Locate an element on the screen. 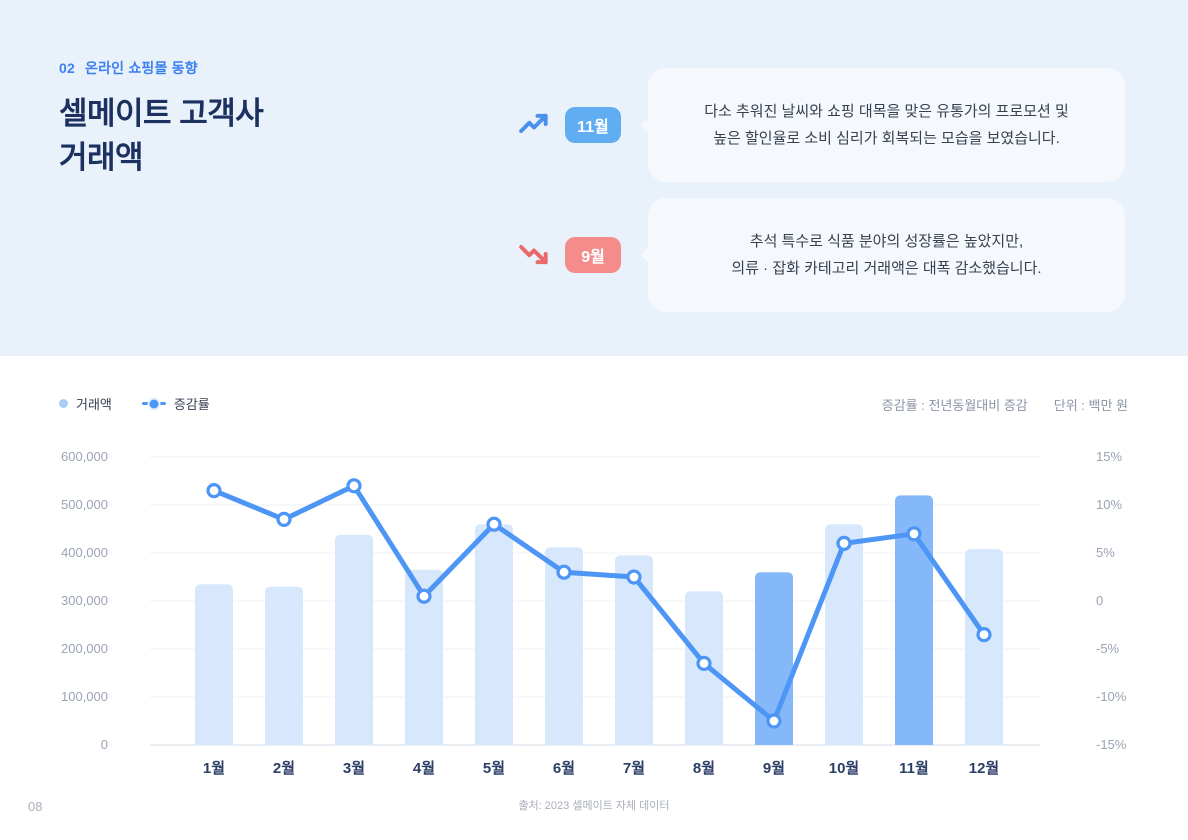 Image resolution: width=1188 pixels, height=840 pixels. svg-text: 5월 is located at coordinates (494, 768).